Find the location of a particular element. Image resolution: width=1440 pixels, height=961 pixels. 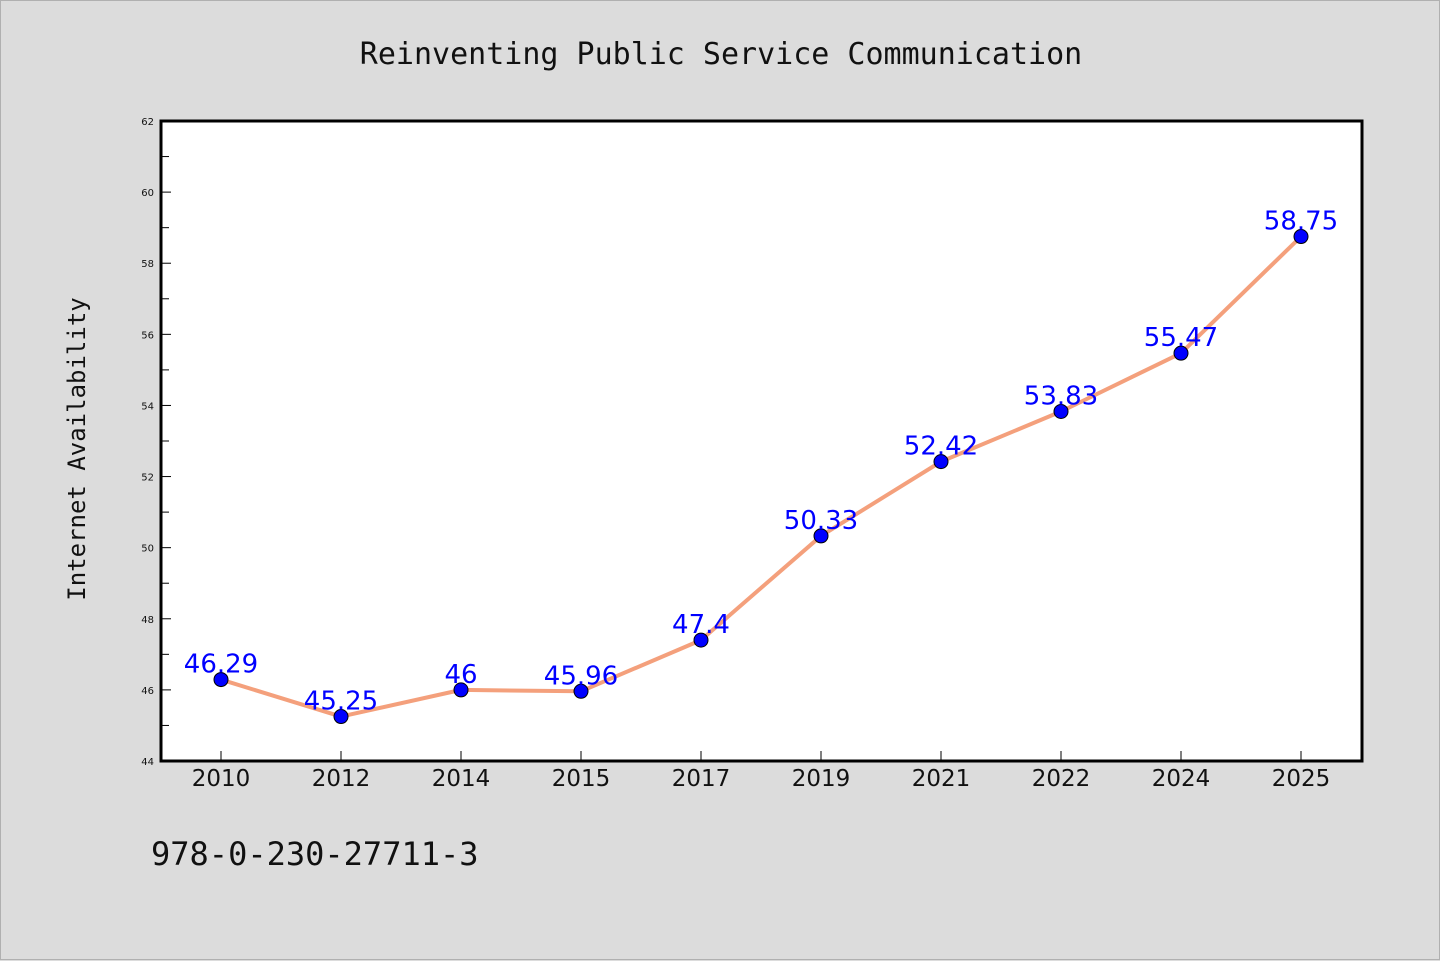

x-tick-label: 2019 is located at coordinates (821, 779).